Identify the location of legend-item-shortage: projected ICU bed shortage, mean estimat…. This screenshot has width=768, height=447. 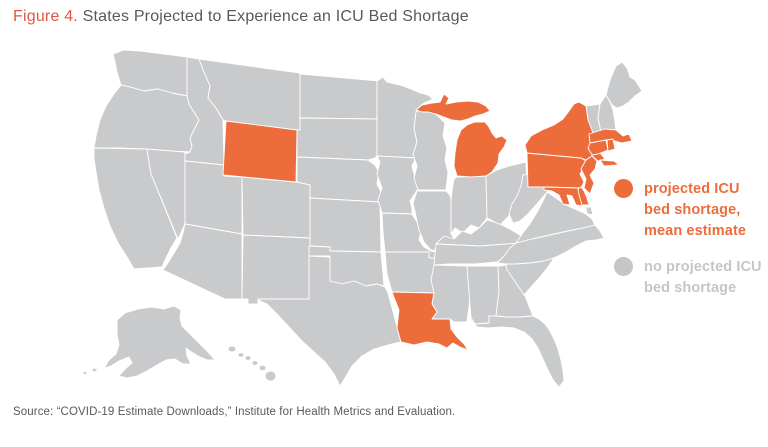
(689, 210).